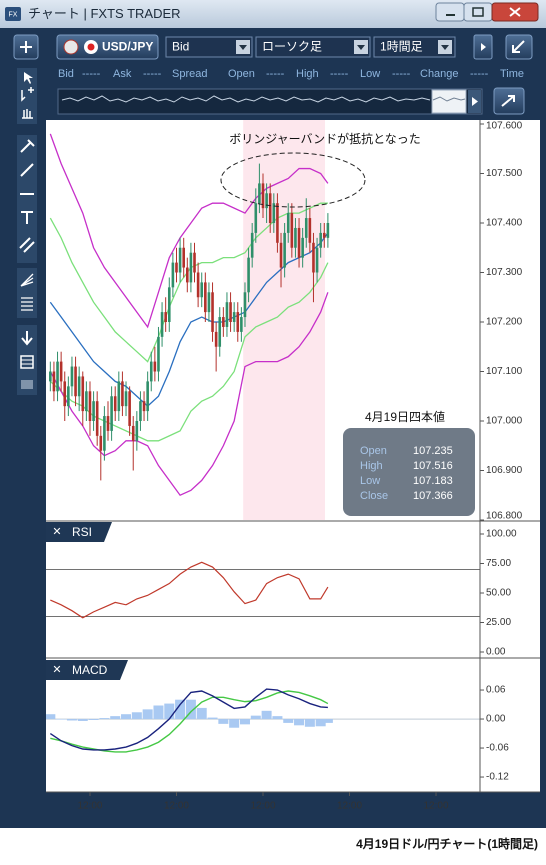 The height and width of the screenshot is (865, 546). Describe the element at coordinates (189, 231) in the screenshot. I see `band-line` at that location.